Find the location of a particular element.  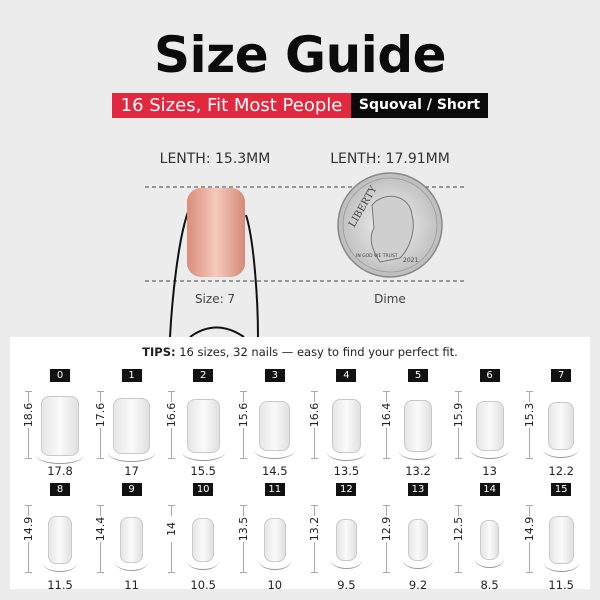

width-value: 10.5 is located at coordinates (203, 585).